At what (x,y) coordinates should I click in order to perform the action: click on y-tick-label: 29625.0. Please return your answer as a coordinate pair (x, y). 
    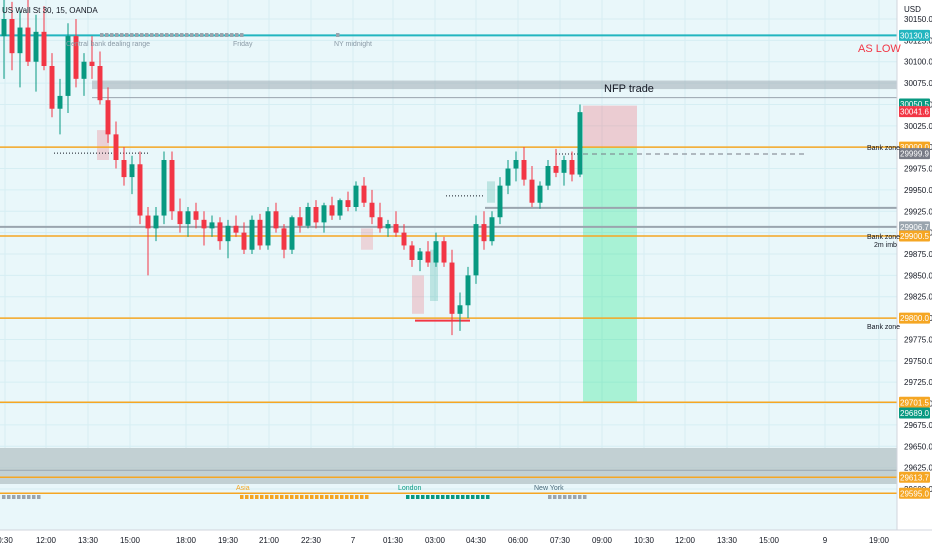
    Looking at the image, I should click on (918, 468).